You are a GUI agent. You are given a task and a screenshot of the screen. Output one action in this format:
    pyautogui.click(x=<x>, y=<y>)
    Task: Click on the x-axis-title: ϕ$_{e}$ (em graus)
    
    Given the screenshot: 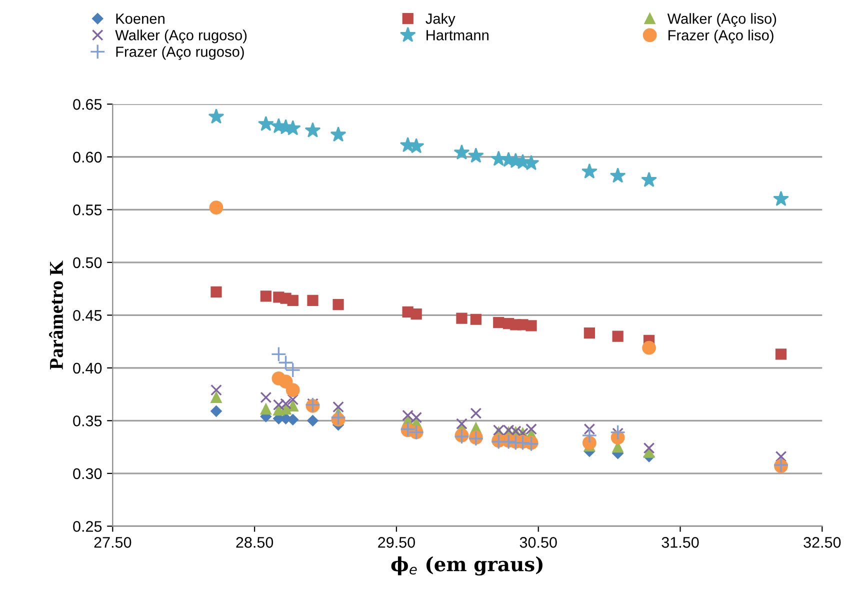 What is the action you would take?
    pyautogui.click(x=466, y=566)
    